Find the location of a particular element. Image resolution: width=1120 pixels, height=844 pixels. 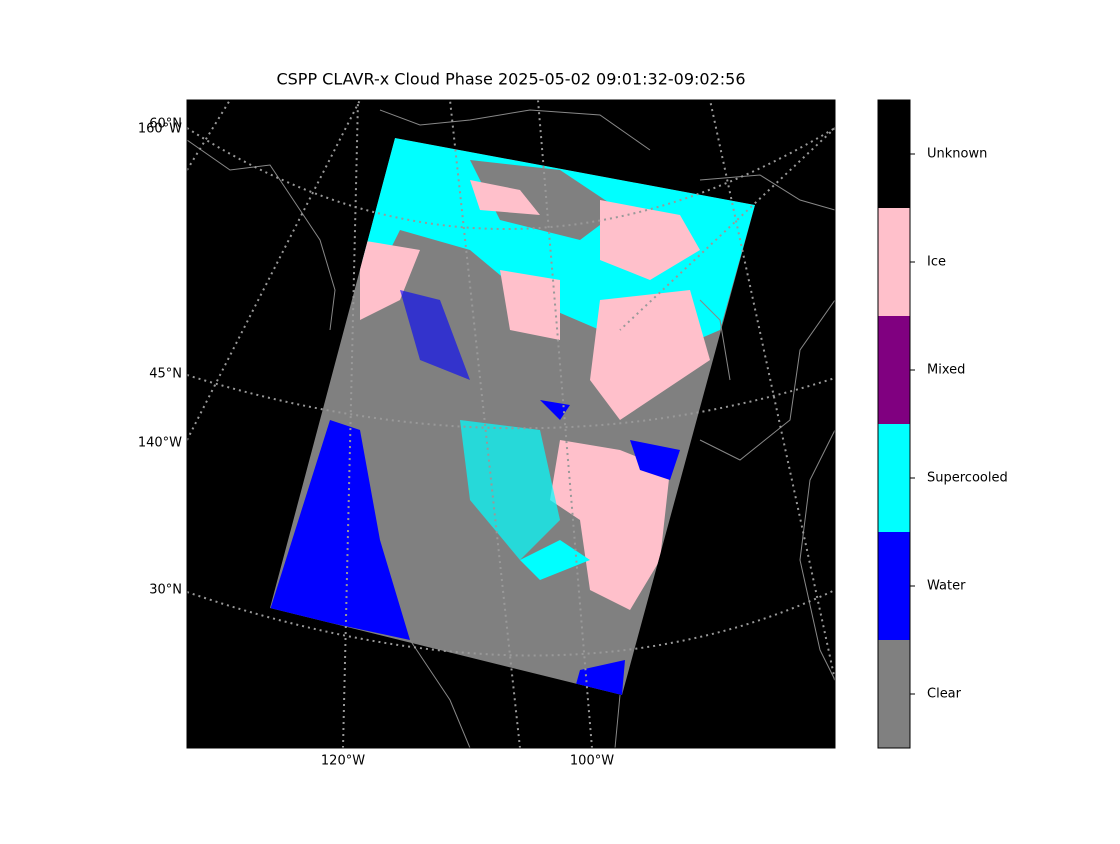

colorbar-label: Unknown is located at coordinates (957, 154).